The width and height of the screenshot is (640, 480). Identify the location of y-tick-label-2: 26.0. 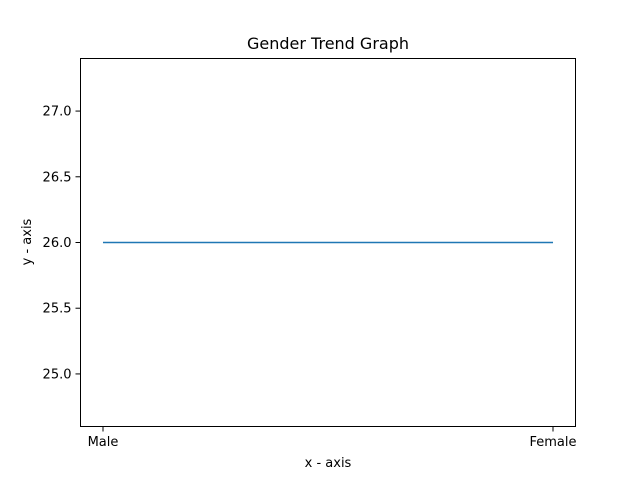
(57, 243).